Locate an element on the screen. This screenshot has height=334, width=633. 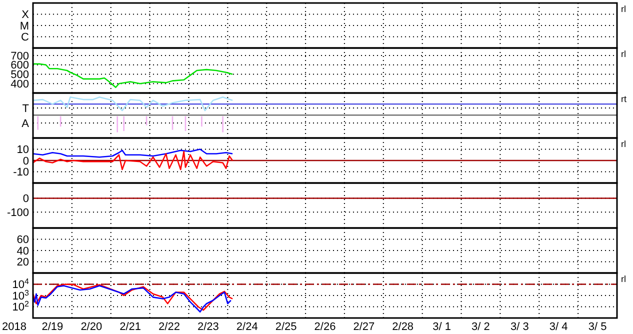
text: rt is located at coordinates (624, 99).